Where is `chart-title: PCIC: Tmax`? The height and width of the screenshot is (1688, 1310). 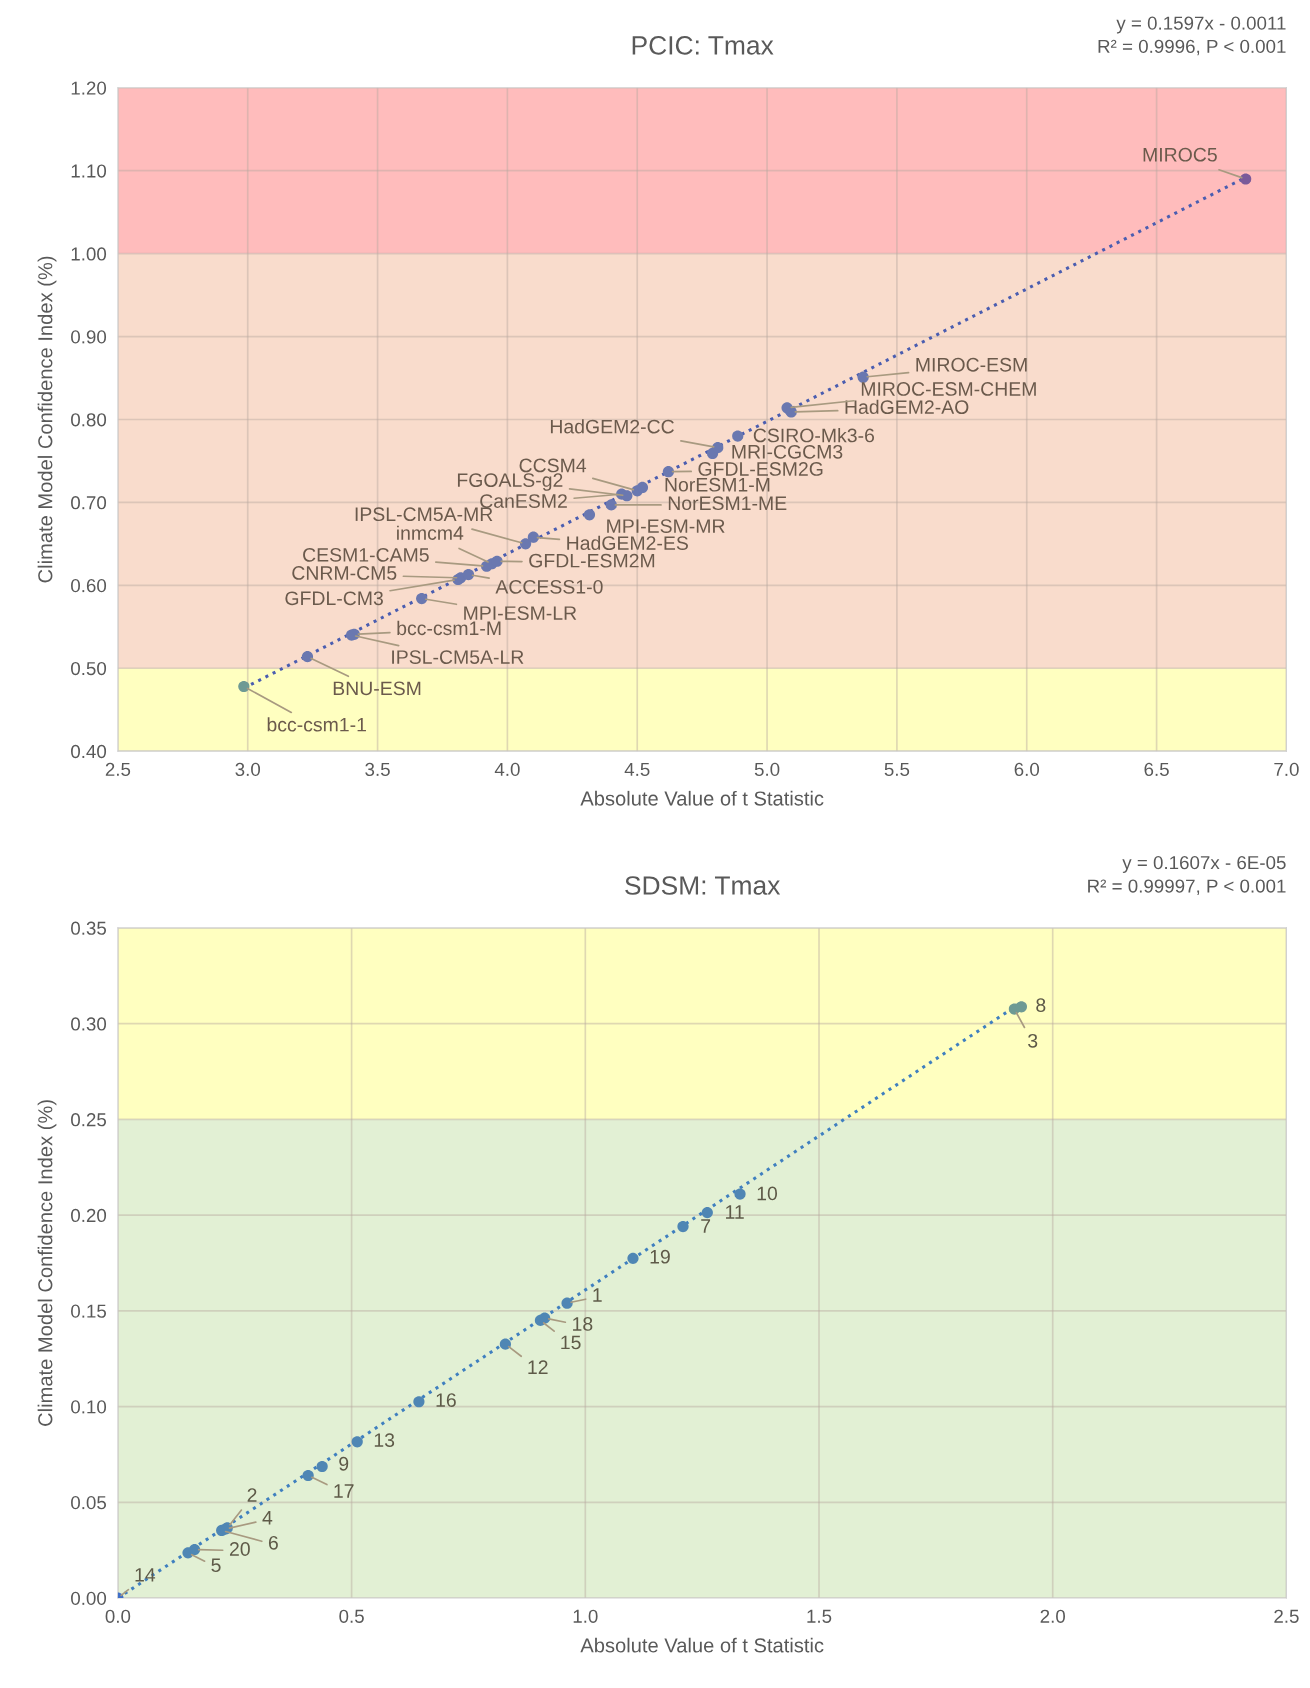 chart-title: PCIC: Tmax is located at coordinates (703, 45).